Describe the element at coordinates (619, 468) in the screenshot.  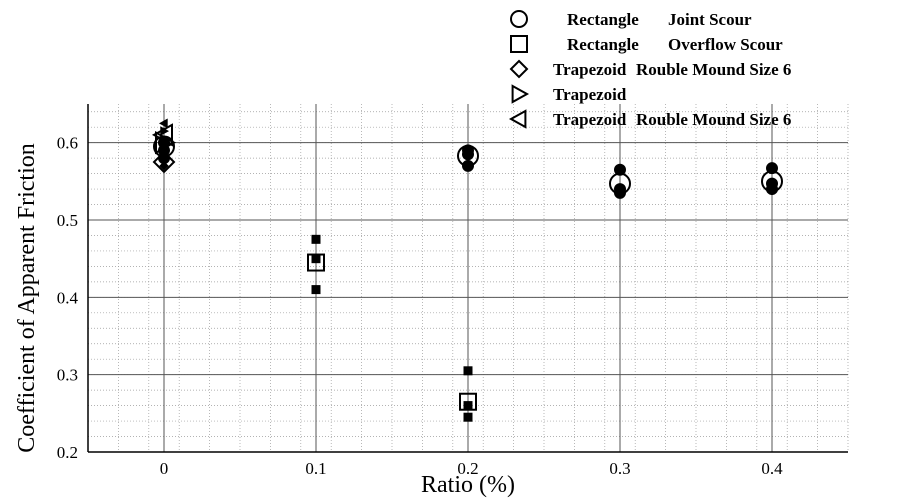
I see `x-tick-label: 0.3` at that location.